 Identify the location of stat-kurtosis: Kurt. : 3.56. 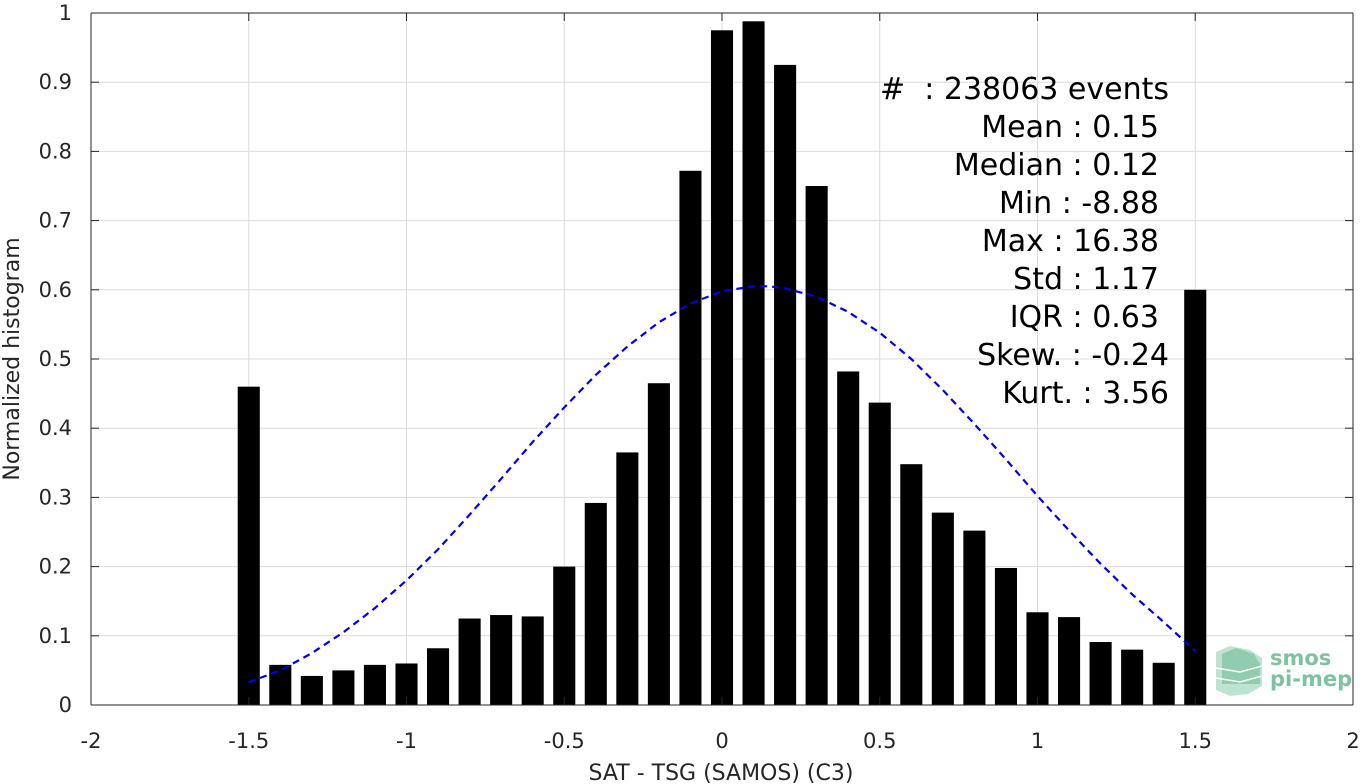
(1085, 393).